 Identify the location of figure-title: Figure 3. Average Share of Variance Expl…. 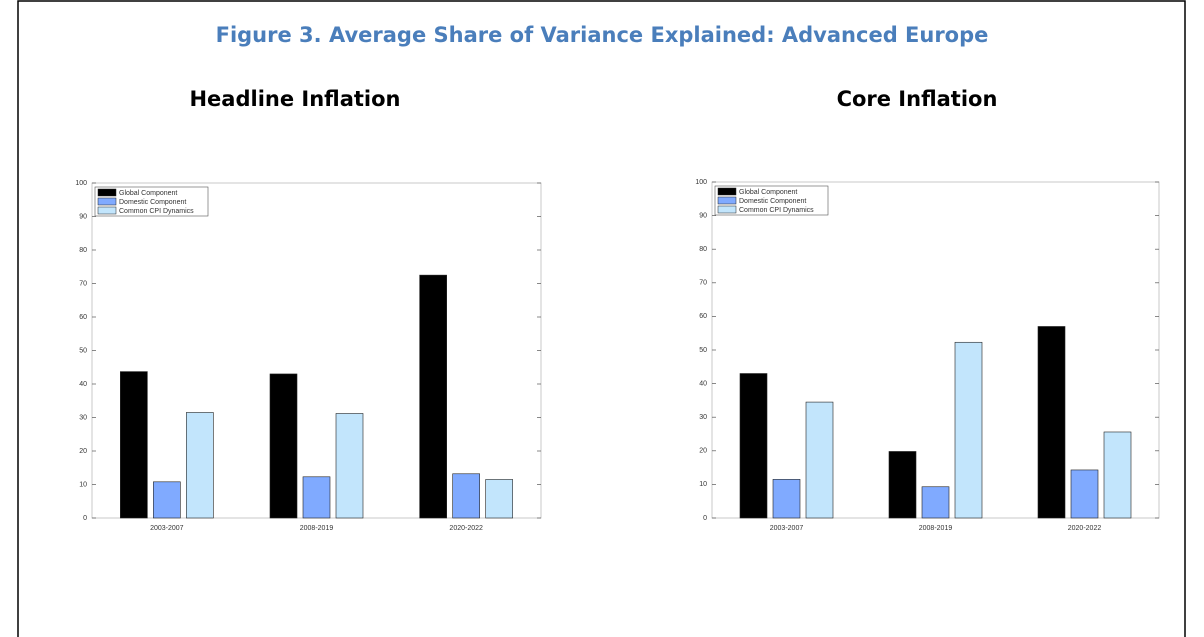
(602, 35).